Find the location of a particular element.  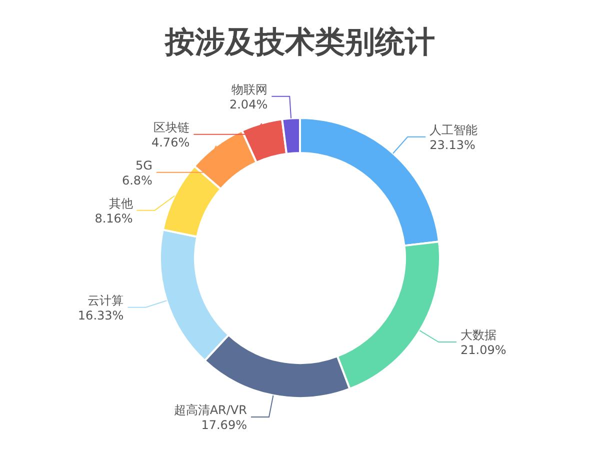

slice-label: 人工智能 is located at coordinates (454, 129).